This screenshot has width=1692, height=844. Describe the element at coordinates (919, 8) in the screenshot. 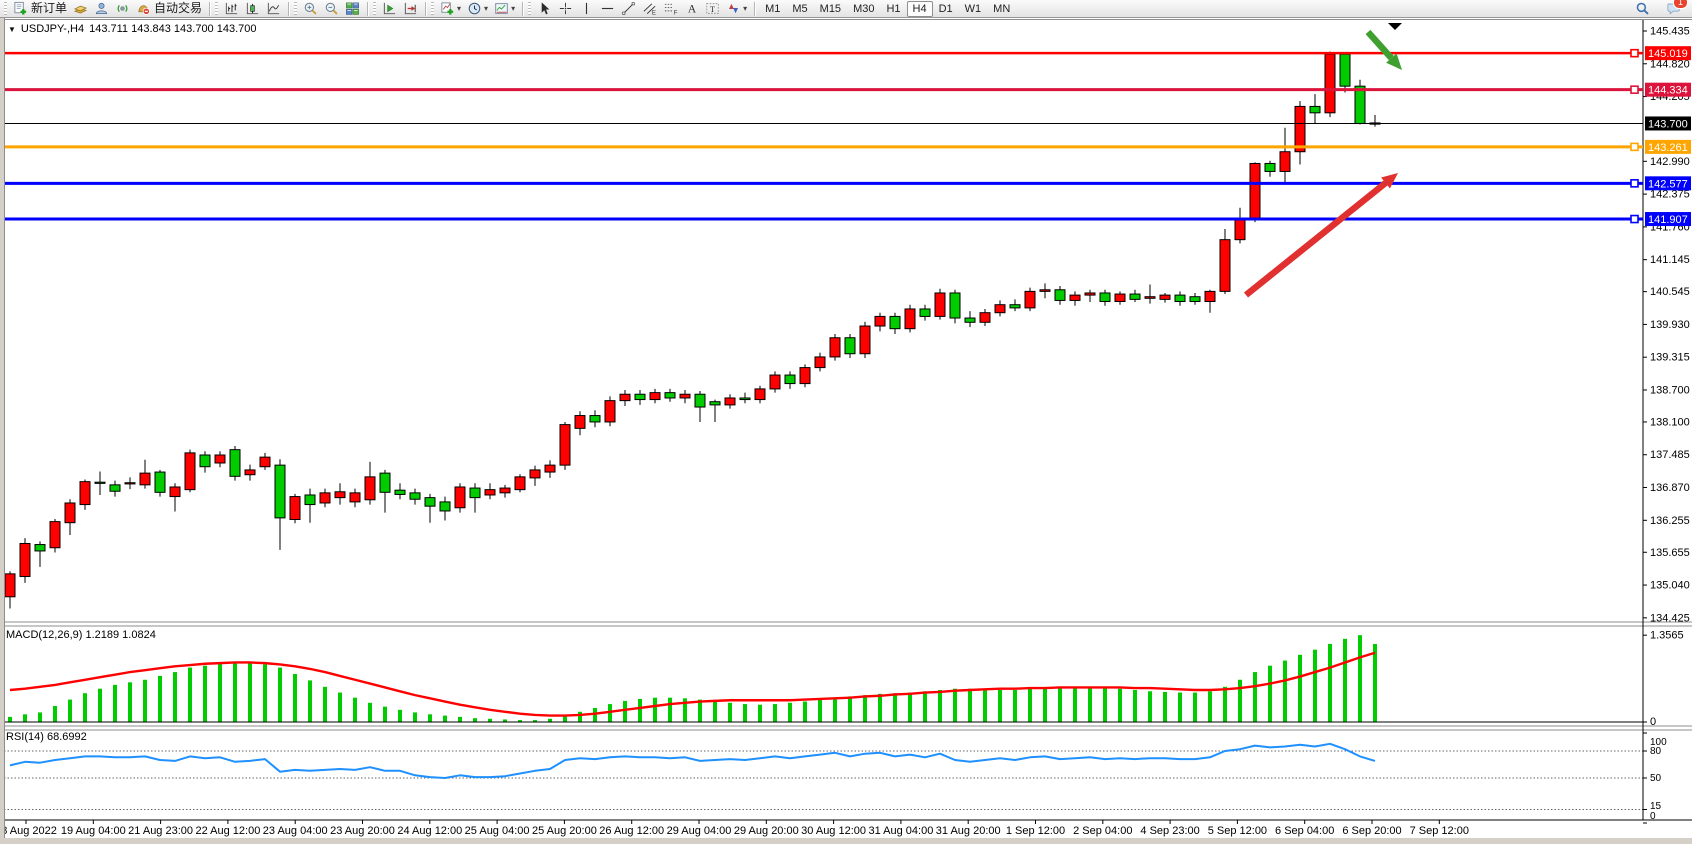

I see `timeframe-h4-button: H4` at that location.